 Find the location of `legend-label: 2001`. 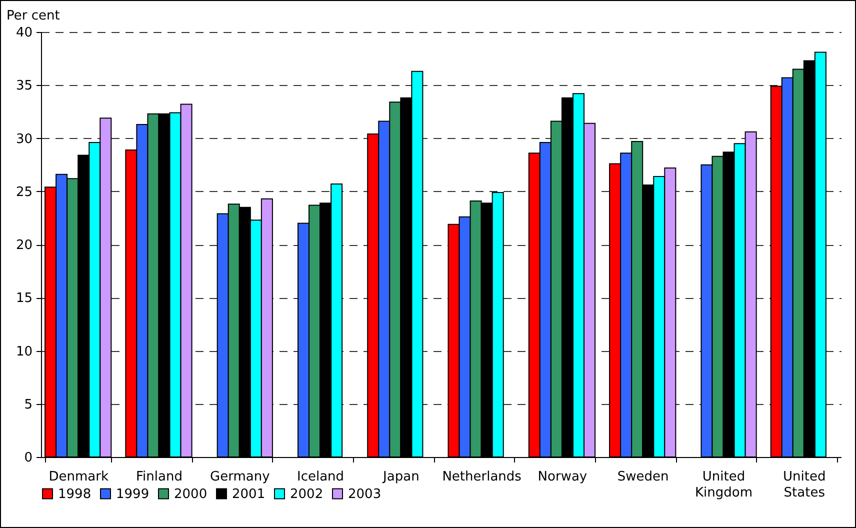

legend-label: 2001 is located at coordinates (249, 494).